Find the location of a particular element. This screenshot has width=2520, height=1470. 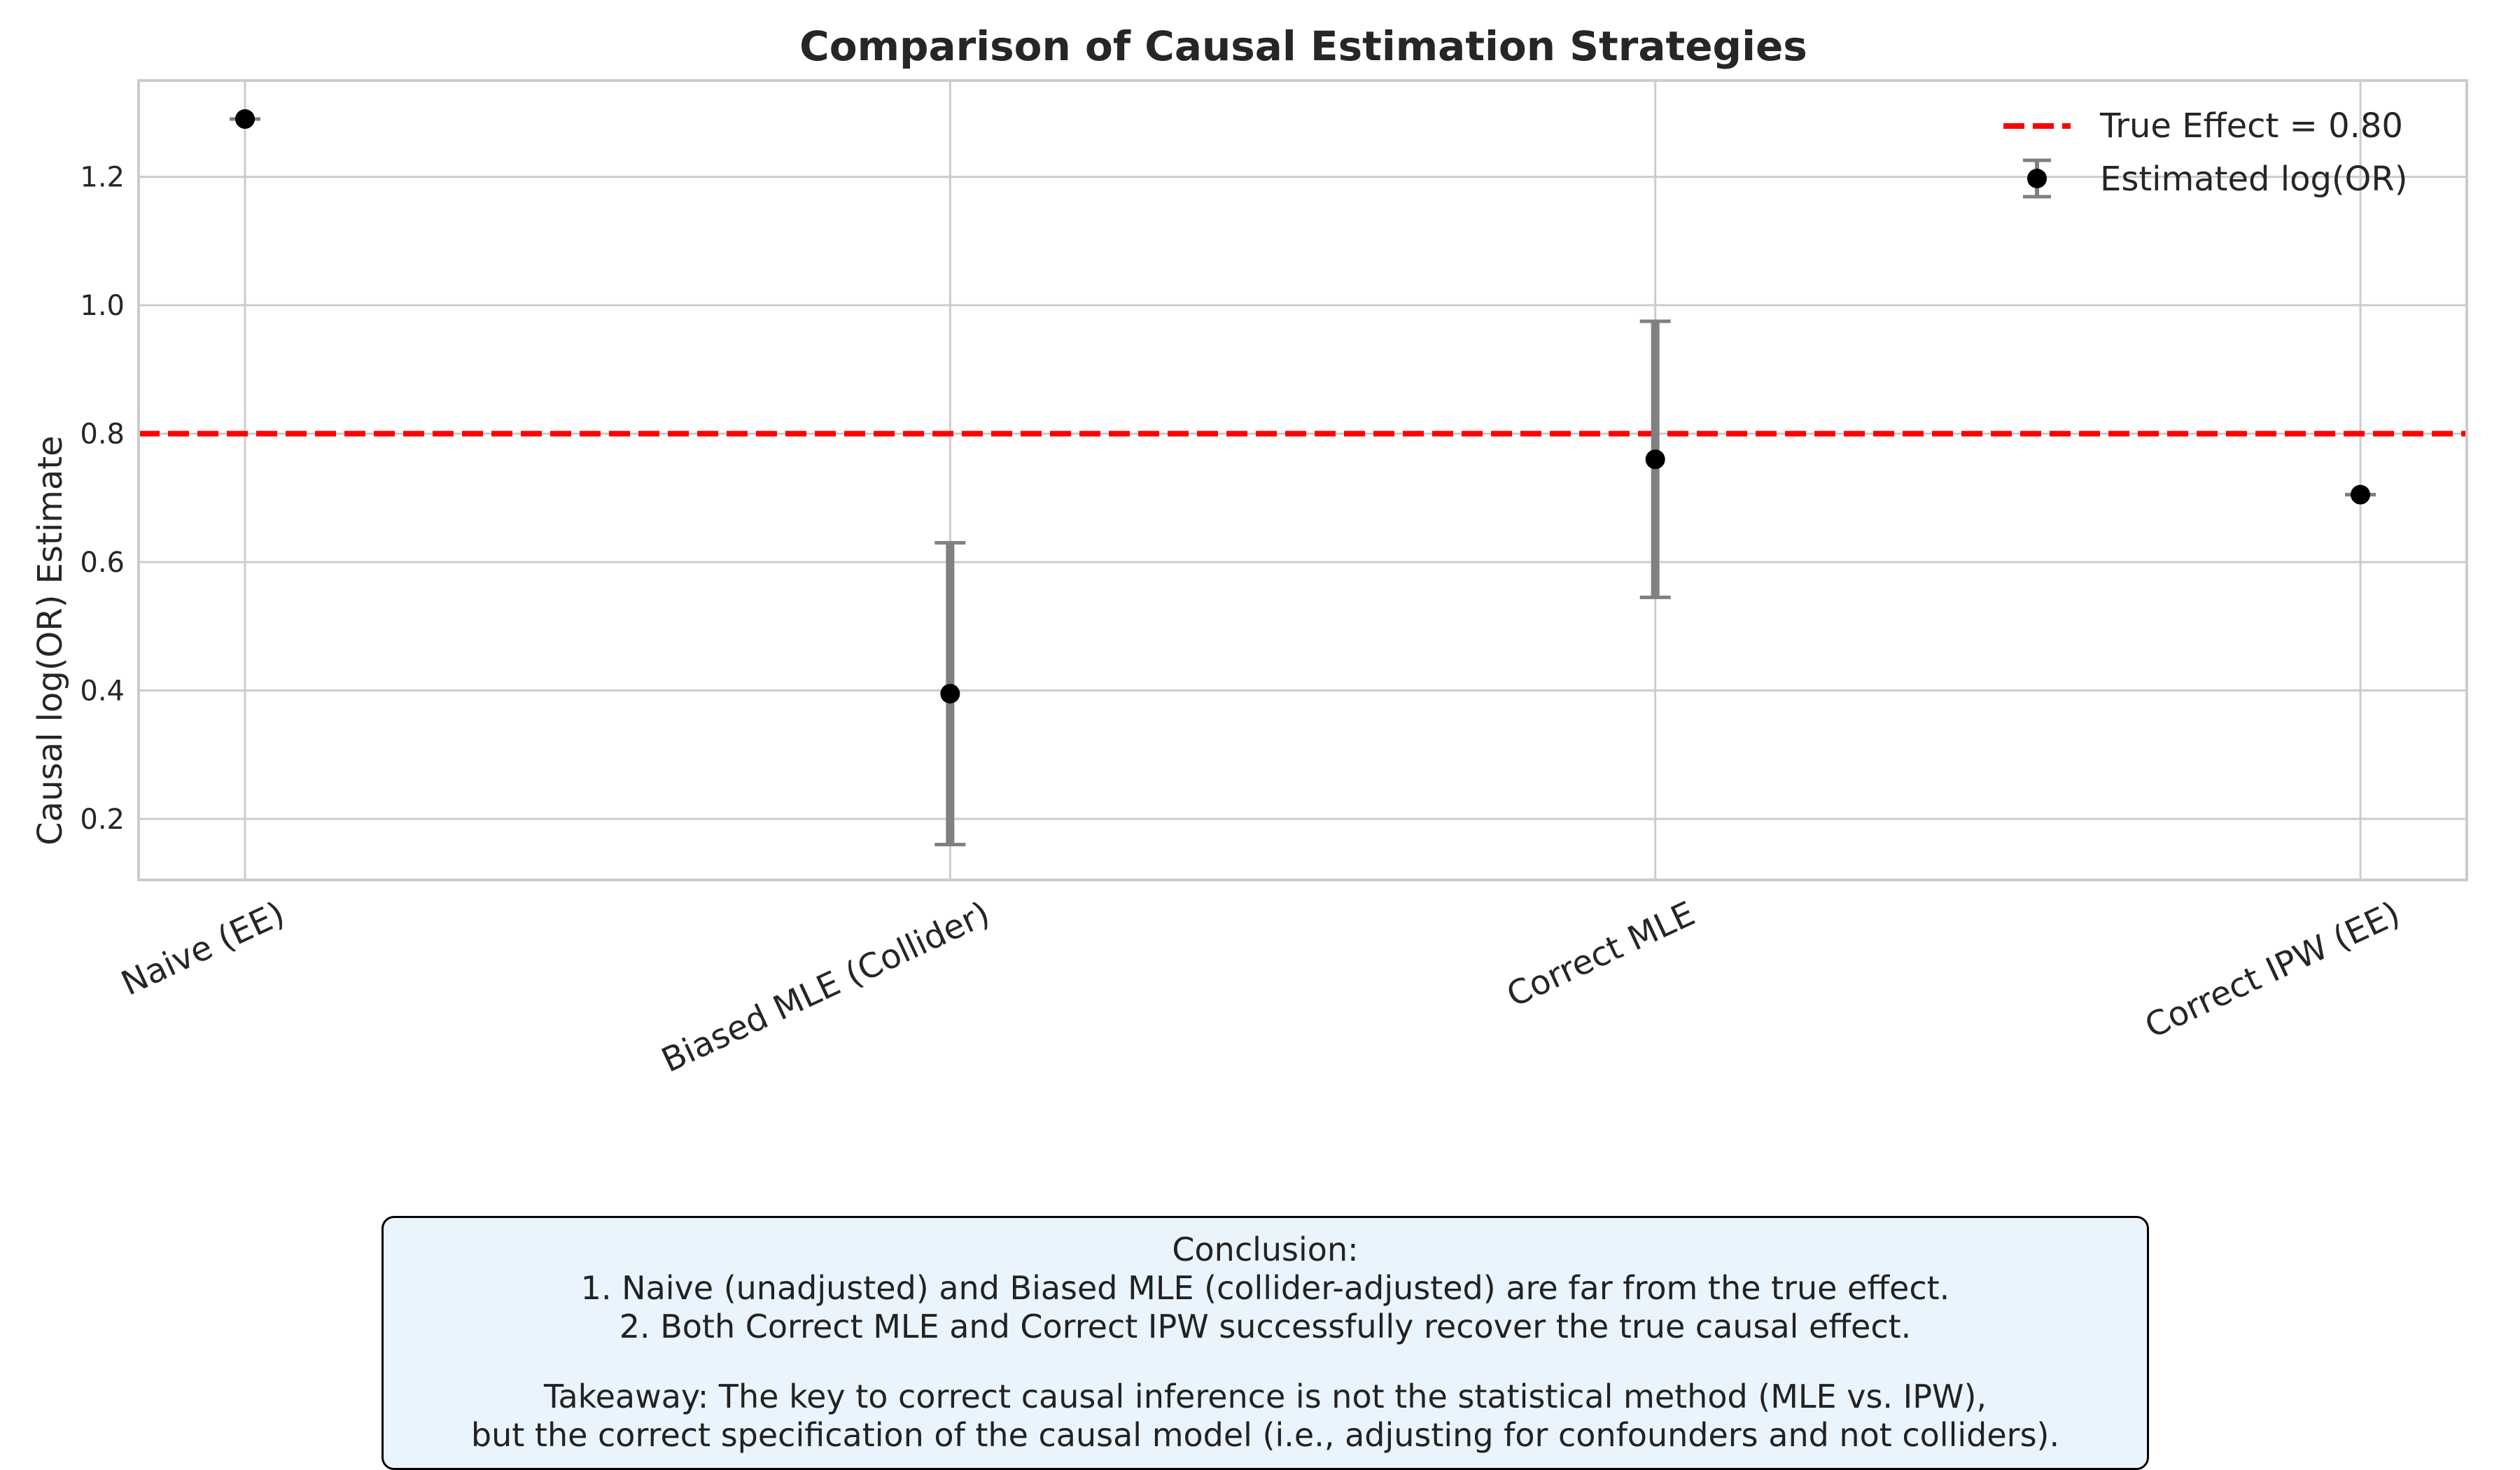

legend-label-estimate: Estimated log(OR) is located at coordinates (2254, 179).